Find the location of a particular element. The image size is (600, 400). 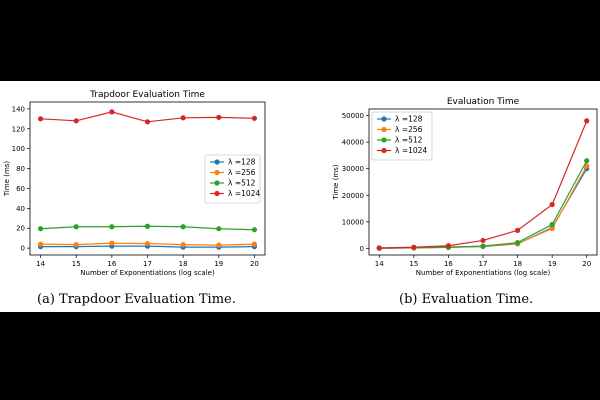

y-tick-label: 20 is located at coordinates (20, 229).